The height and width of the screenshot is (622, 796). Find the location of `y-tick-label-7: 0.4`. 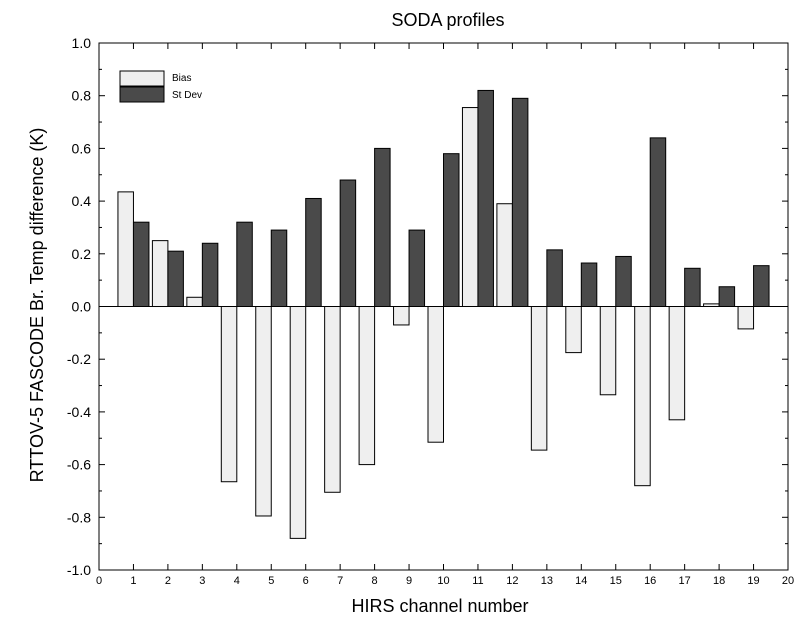

y-tick-label-7: 0.4 is located at coordinates (82, 201).